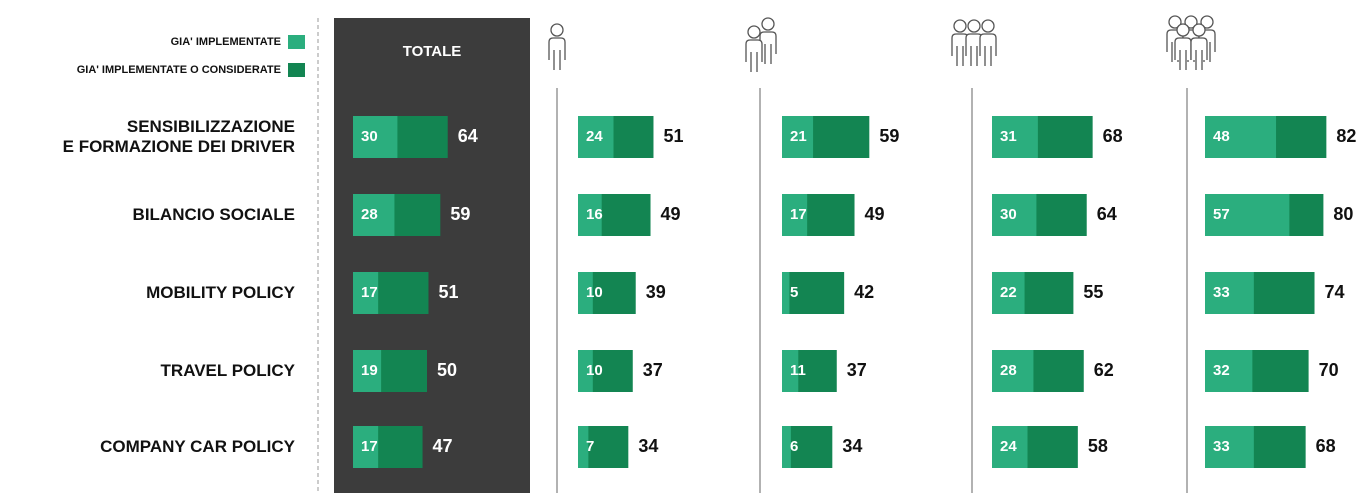 The image size is (1366, 493). What do you see at coordinates (864, 292) in the screenshot?
I see `value-label-considered: 42` at bounding box center [864, 292].